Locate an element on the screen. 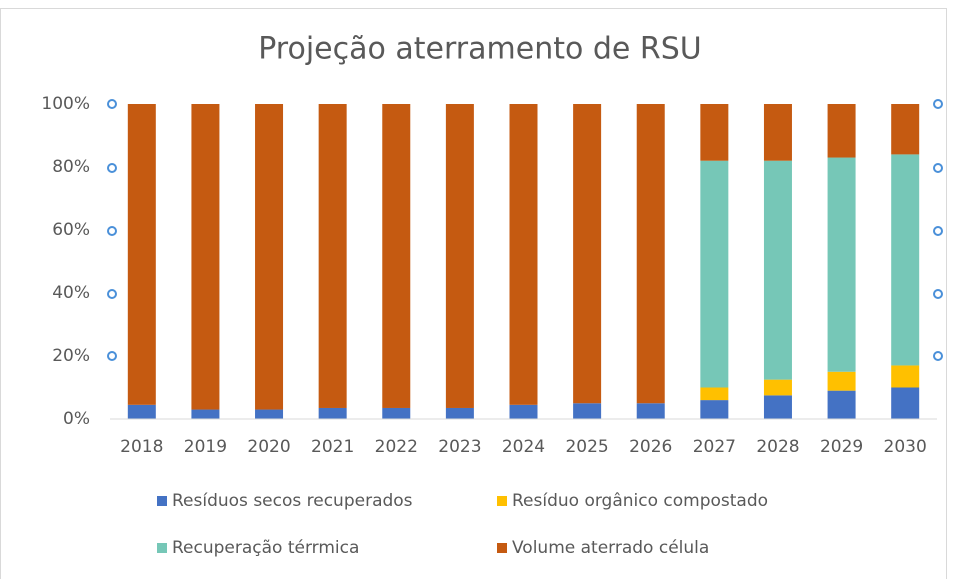 The image size is (957, 583). legend-label: Resíduos secos recuperados is located at coordinates (292, 501).